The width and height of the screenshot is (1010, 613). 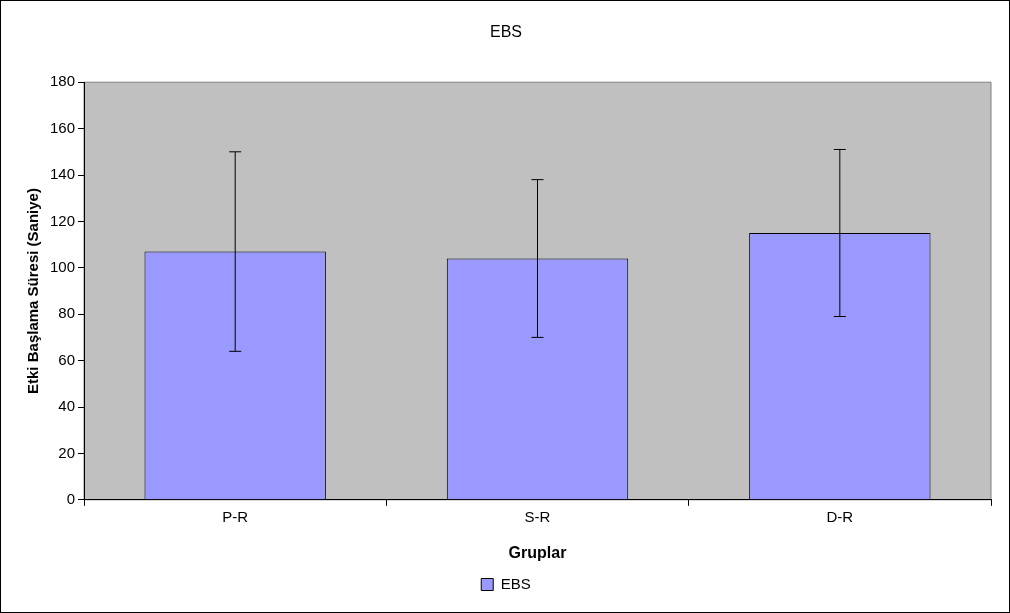 What do you see at coordinates (67, 313) in the screenshot?
I see `y-tick-label: 80` at bounding box center [67, 313].